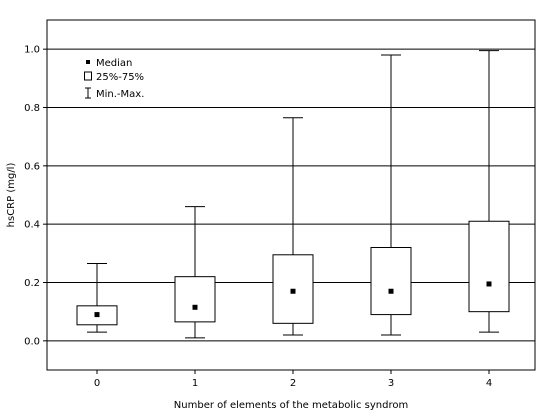  What do you see at coordinates (32, 166) in the screenshot?
I see `y-tick-label: 0.6` at bounding box center [32, 166].